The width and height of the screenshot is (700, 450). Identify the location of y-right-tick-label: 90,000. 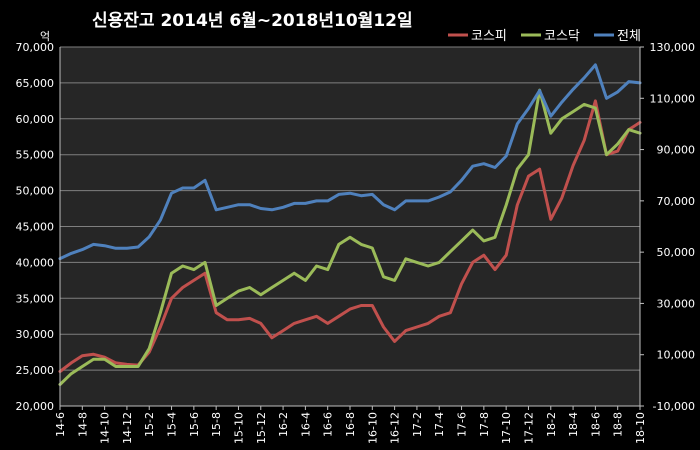
(676, 150).